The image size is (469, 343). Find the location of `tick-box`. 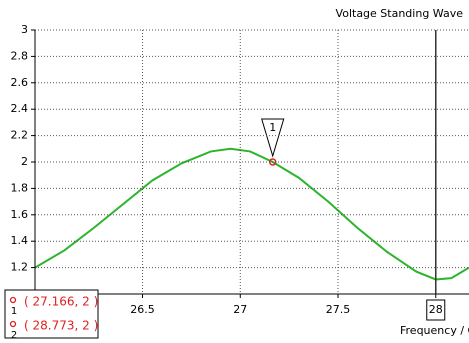

tick-box is located at coordinates (436, 310).